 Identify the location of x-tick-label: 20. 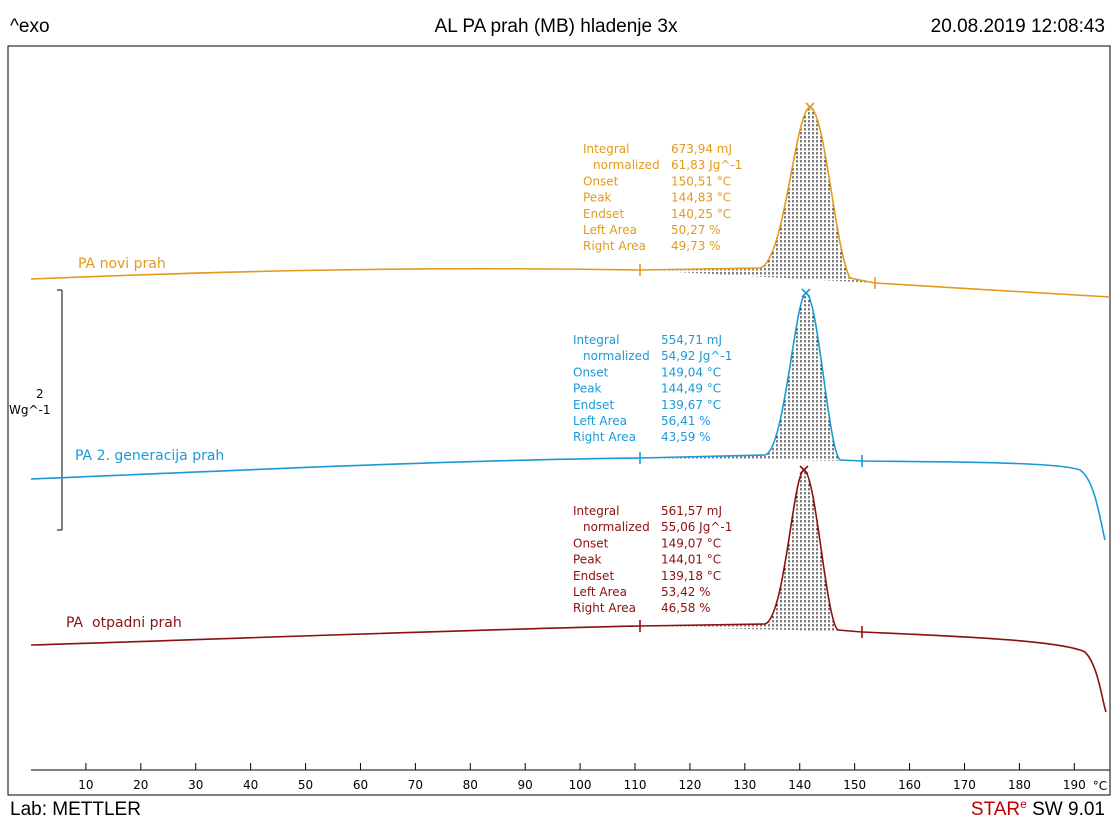
(140, 785).